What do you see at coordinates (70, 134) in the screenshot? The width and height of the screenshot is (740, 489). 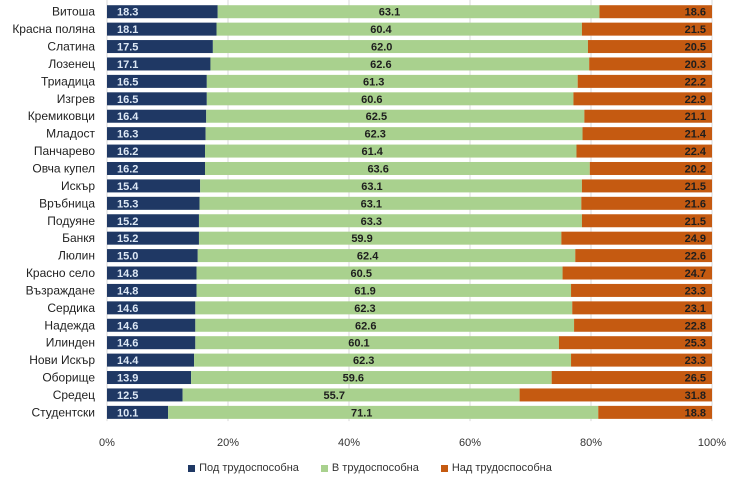 I see `category-label: Младост` at bounding box center [70, 134].